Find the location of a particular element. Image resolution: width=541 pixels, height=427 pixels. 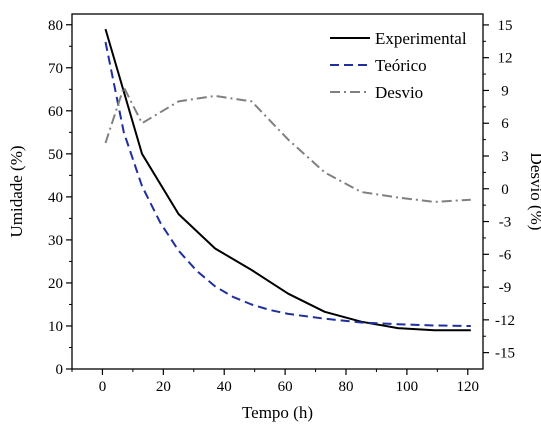

x-axis-label: Tempo (h) is located at coordinates (277, 412).